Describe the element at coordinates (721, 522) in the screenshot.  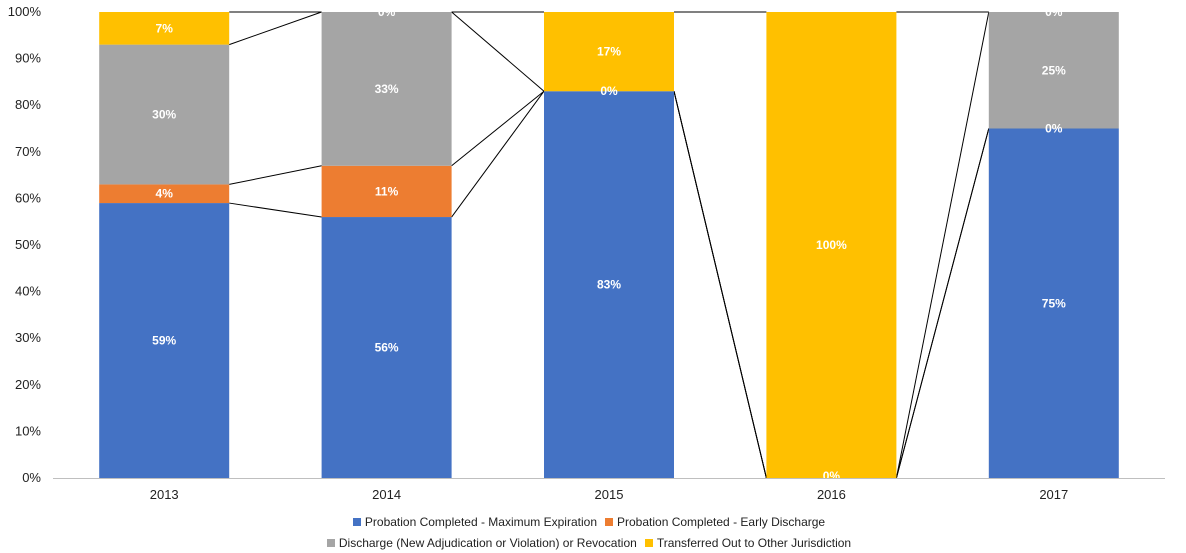
I see `legend-label: Probation Completed - Early Discharge` at that location.